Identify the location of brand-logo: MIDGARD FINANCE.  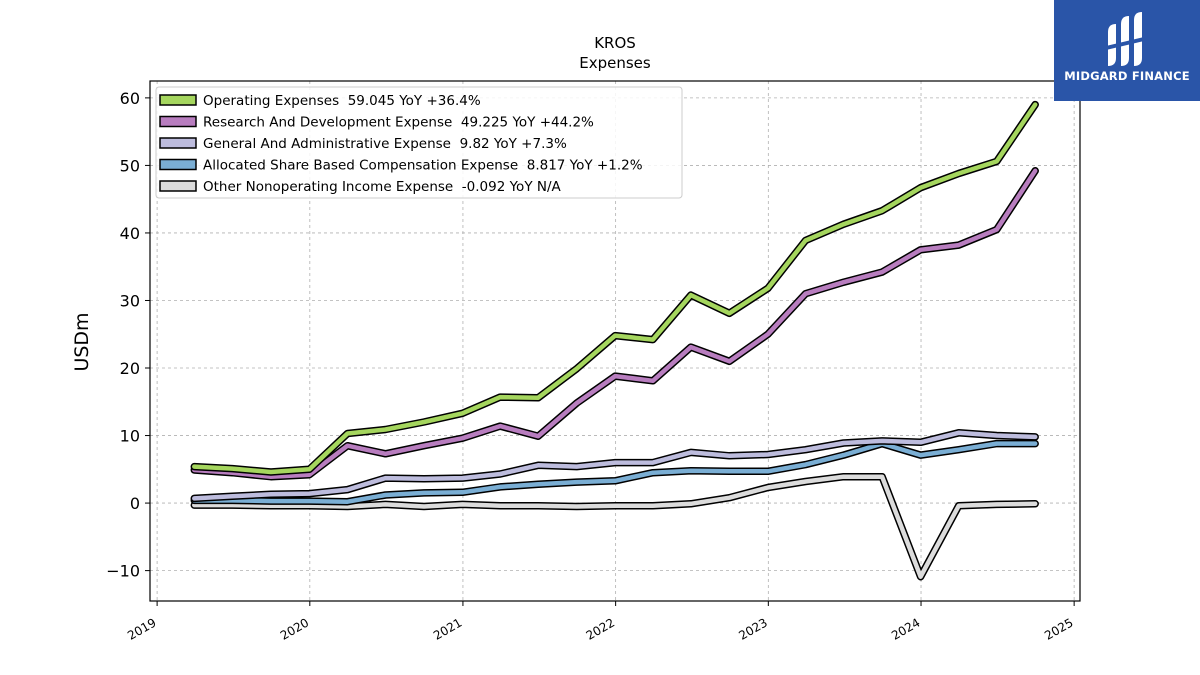
(1127, 50).